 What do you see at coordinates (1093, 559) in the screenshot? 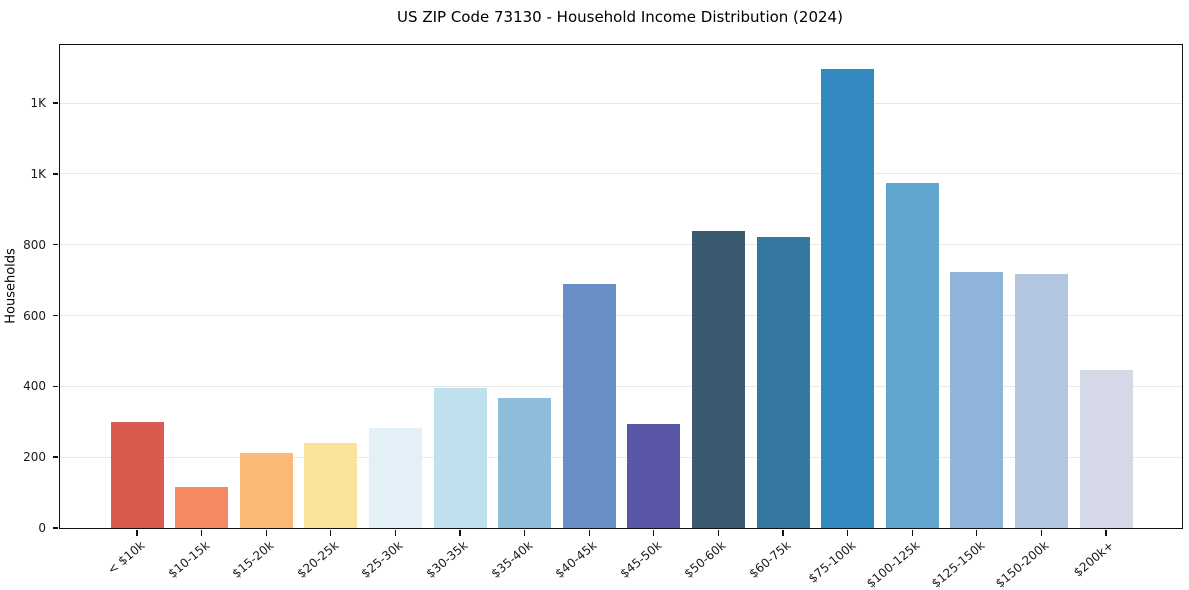
I see `x-tick-label: $200k+` at bounding box center [1093, 559].